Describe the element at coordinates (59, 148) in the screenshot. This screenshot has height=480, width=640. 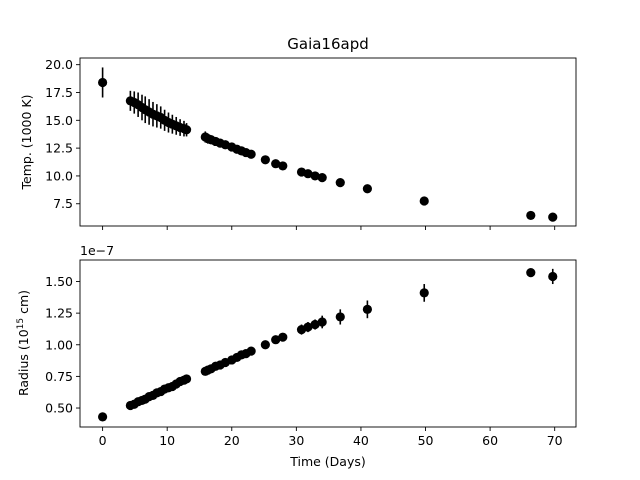
I see `y-tick-label: 12.5` at that location.